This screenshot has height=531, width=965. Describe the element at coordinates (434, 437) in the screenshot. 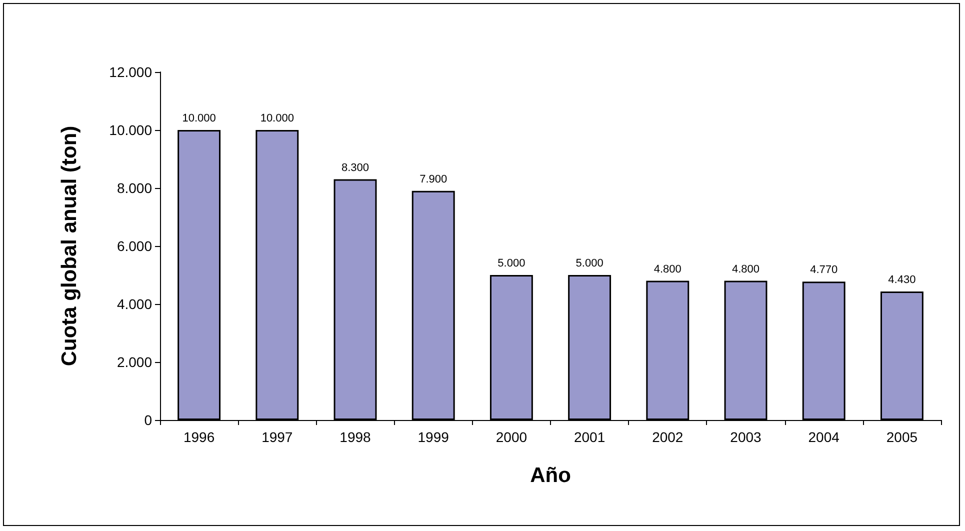

I see `x-tick-label: 1999` at that location.